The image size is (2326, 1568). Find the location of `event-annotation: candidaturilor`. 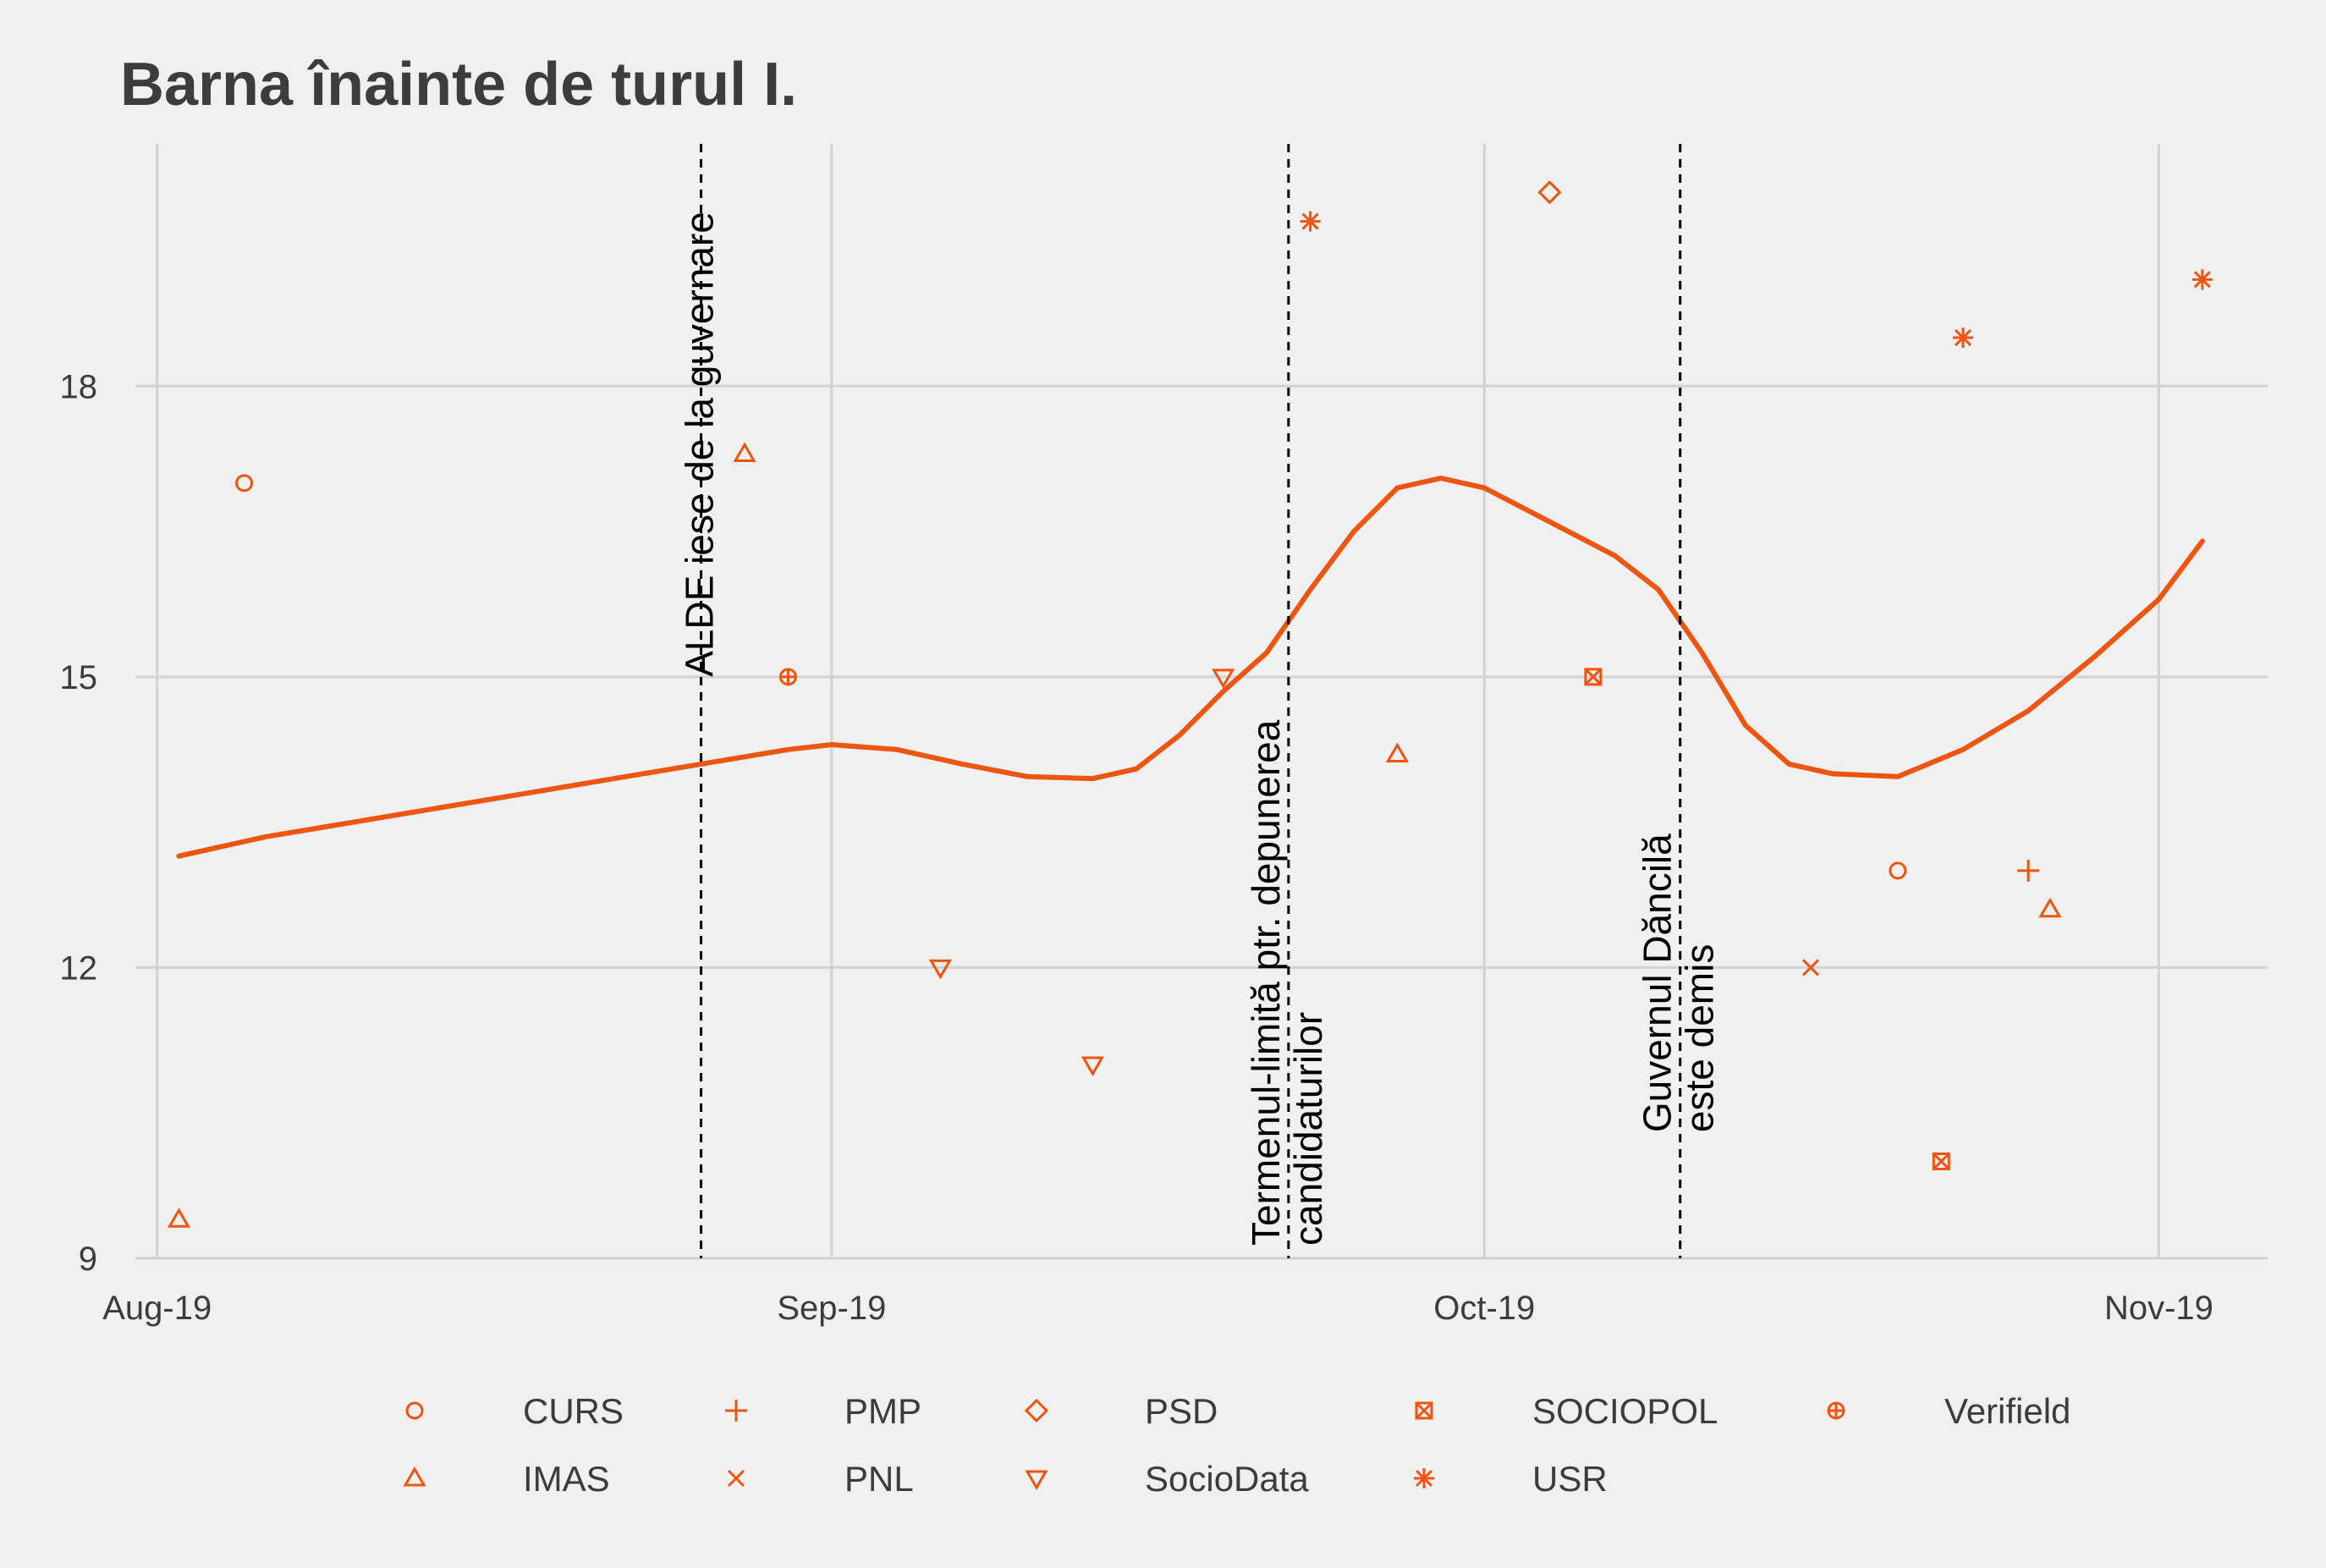

event-annotation: candidaturilor is located at coordinates (1308, 1129).